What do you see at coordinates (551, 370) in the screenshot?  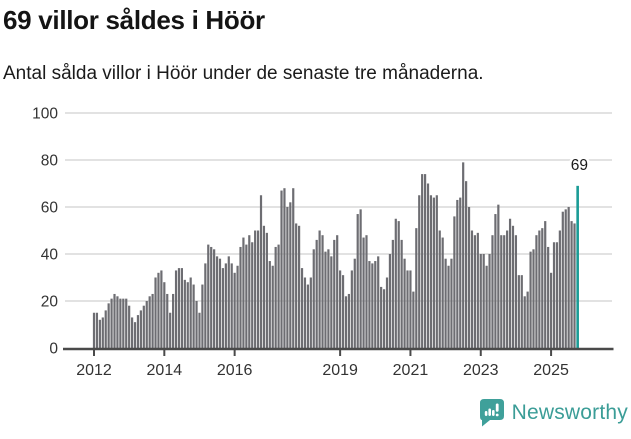 I see `x-tick-label: 2025` at bounding box center [551, 370].